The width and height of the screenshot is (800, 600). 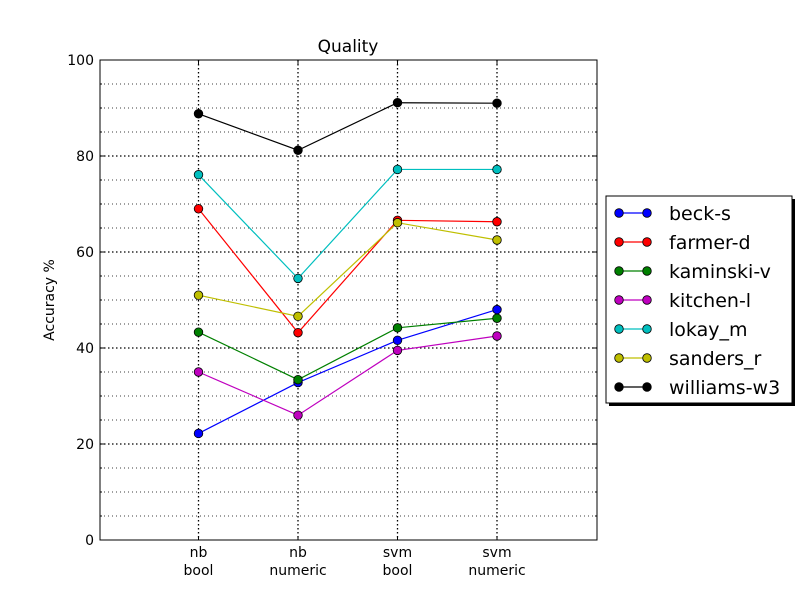 I want to click on legend-entry: williams-w3, so click(x=697, y=388).